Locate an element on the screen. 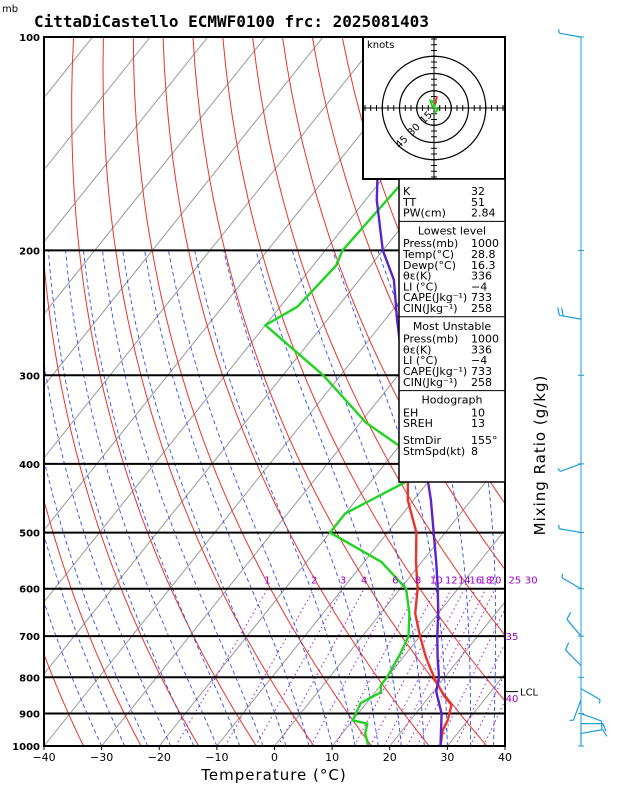 This screenshot has height=800, width=618. stability-index-key: K is located at coordinates (407, 191).